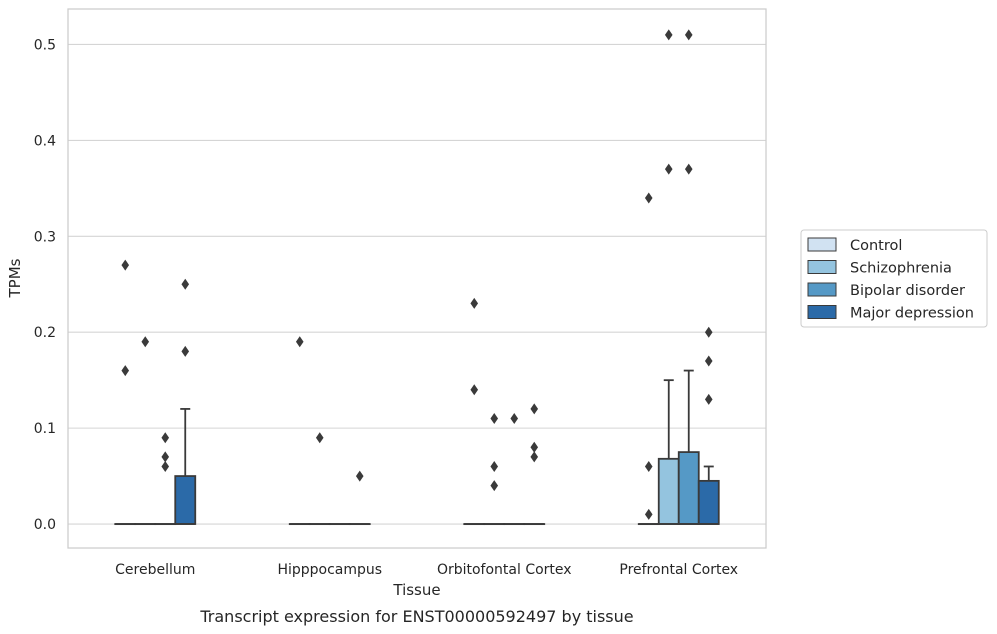 Image resolution: width=997 pixels, height=634 pixels. Describe the element at coordinates (876, 246) in the screenshot. I see `legend-label: Control` at that location.